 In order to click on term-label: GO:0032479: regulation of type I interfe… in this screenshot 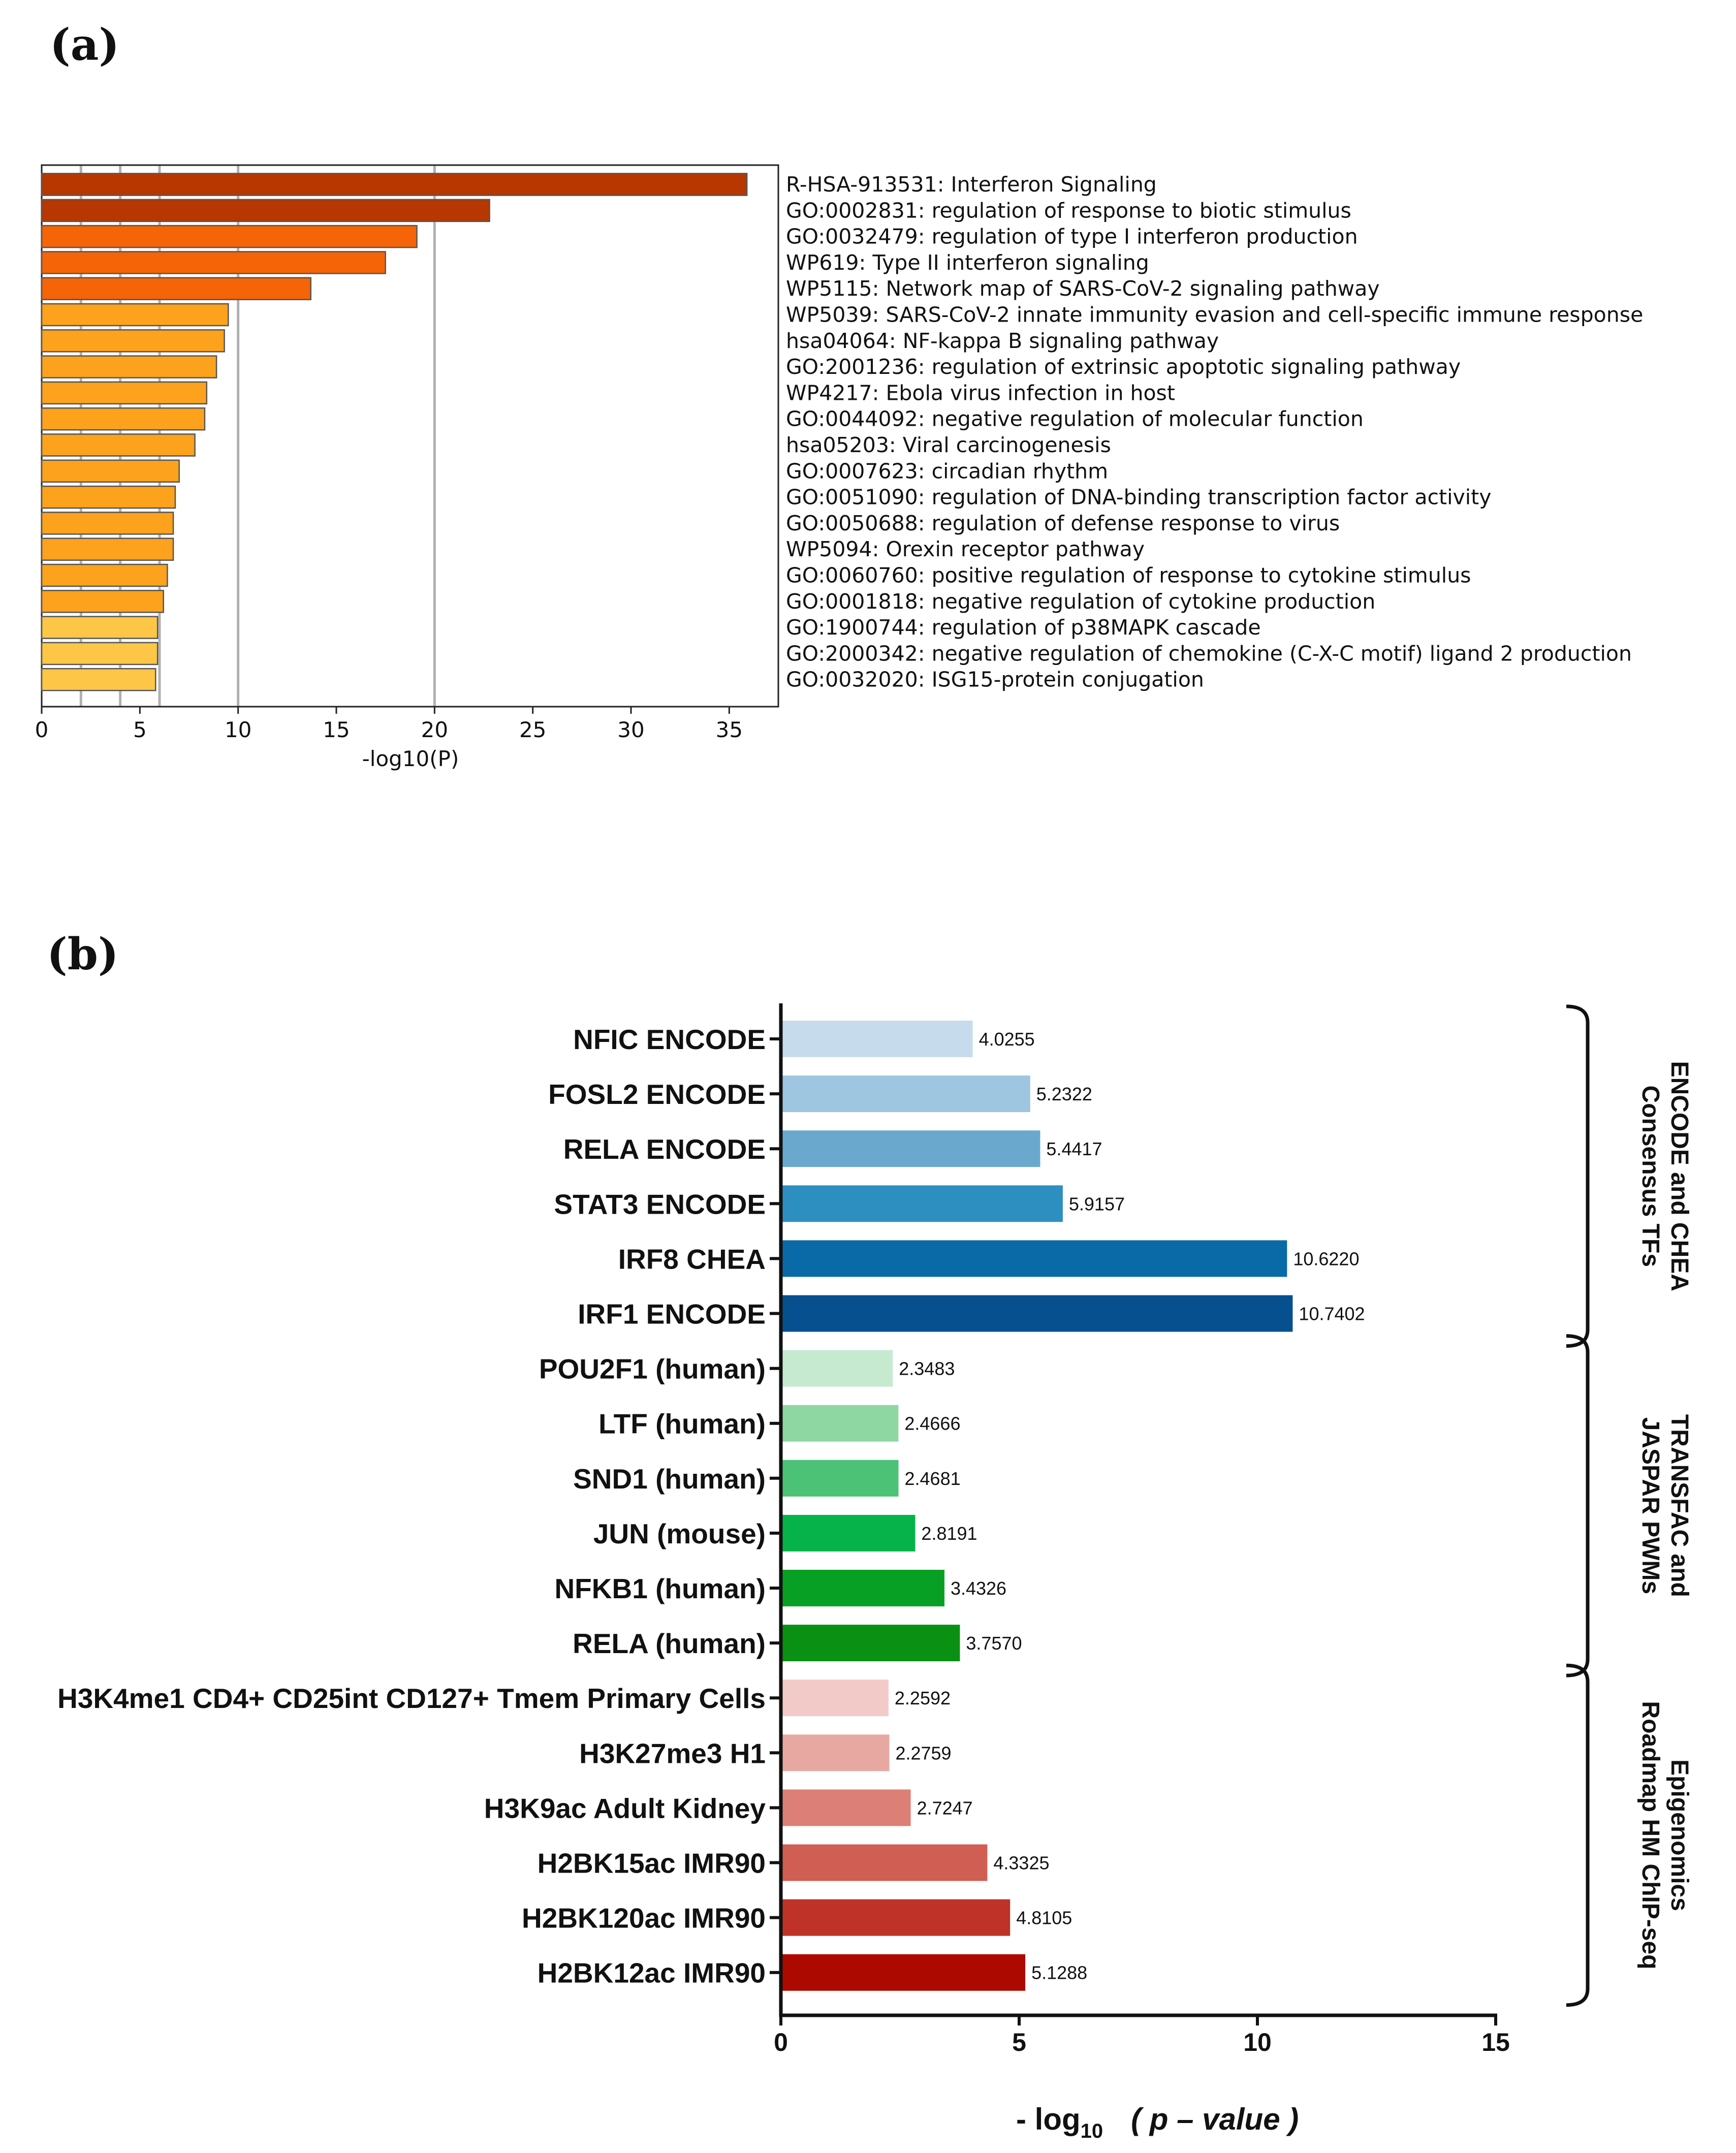, I will do `click(1072, 237)`.